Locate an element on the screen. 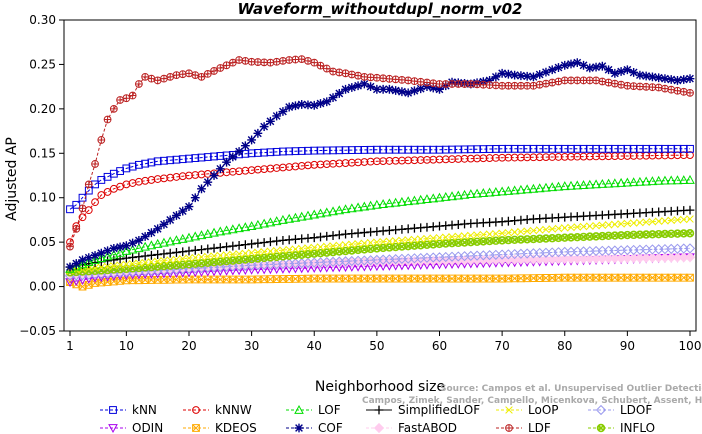 The width and height of the screenshot is (702, 434). legend-marker-kdeos is located at coordinates (196, 428).